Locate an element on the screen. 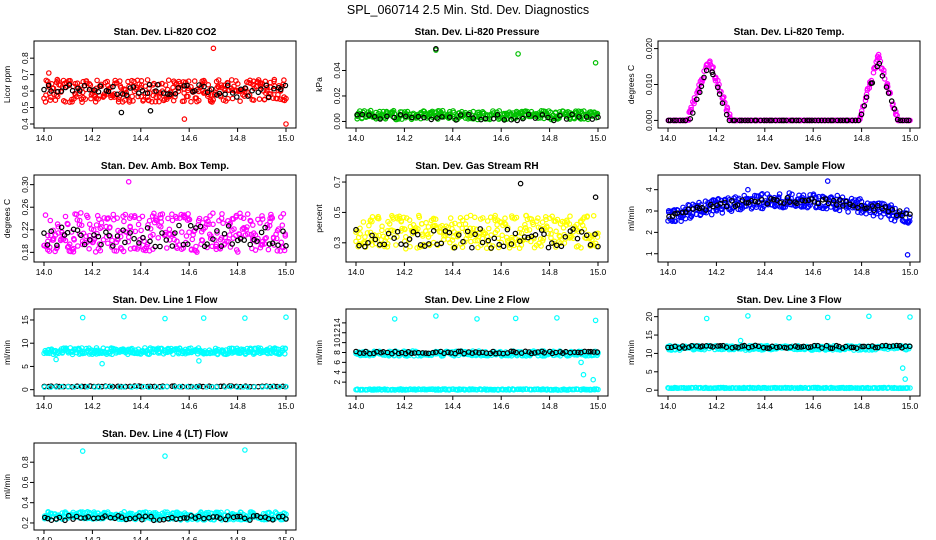  x-tick-label: 14.4 is located at coordinates (453, 406).